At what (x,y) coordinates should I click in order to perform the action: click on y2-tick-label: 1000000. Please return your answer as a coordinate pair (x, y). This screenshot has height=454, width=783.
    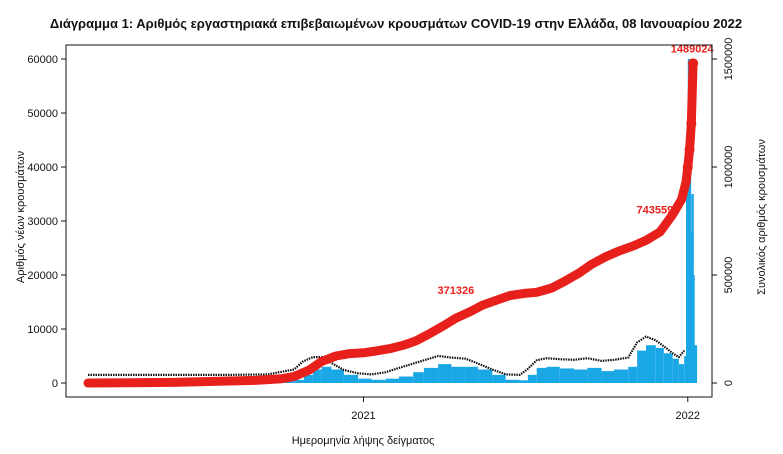
    Looking at the image, I should click on (729, 167).